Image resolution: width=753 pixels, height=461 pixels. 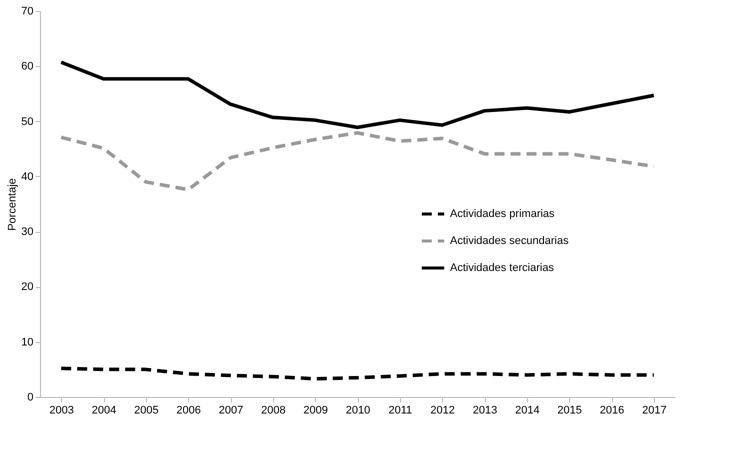 I want to click on y-tick-label: 10, so click(x=27, y=342).